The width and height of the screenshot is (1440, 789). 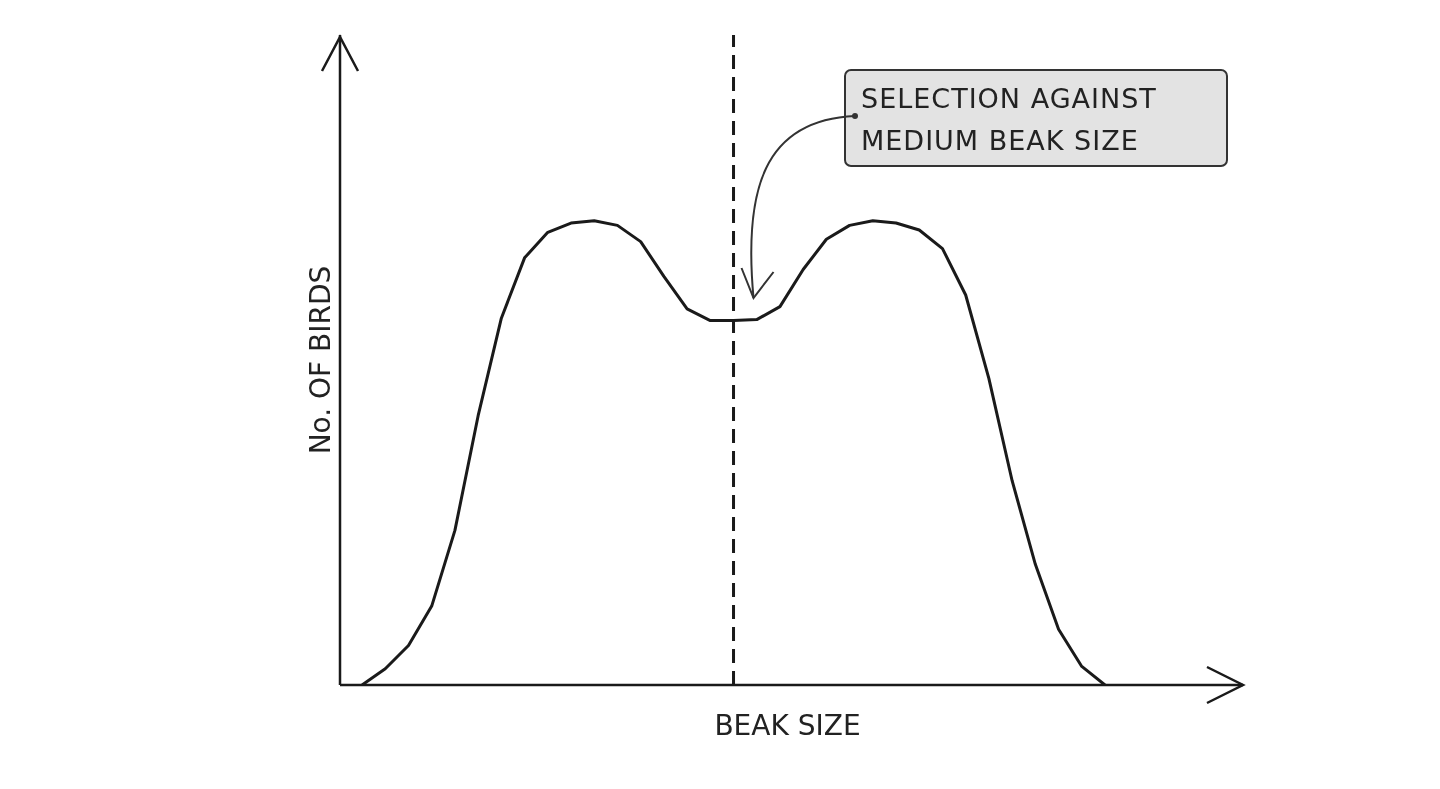 I want to click on text: SELECTION AGAINST MEDIUM BEAK SIZE, so click(x=1009, y=119).